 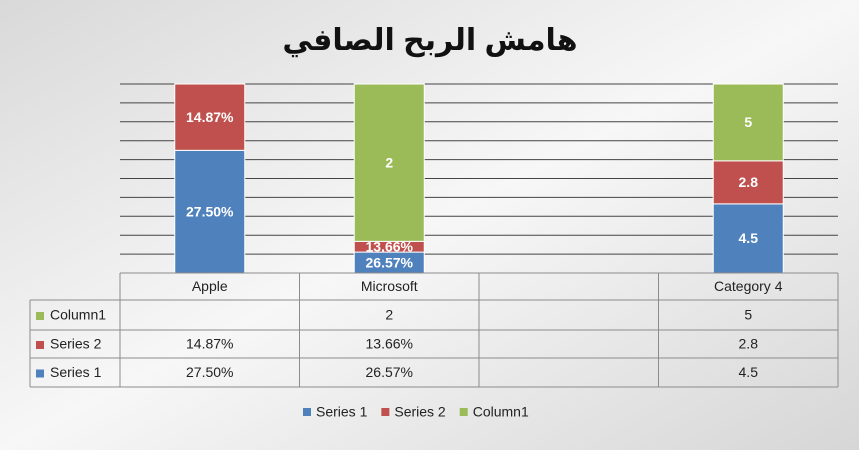 What do you see at coordinates (389, 286) in the screenshot?
I see `x-tick-label: Microsoft` at bounding box center [389, 286].